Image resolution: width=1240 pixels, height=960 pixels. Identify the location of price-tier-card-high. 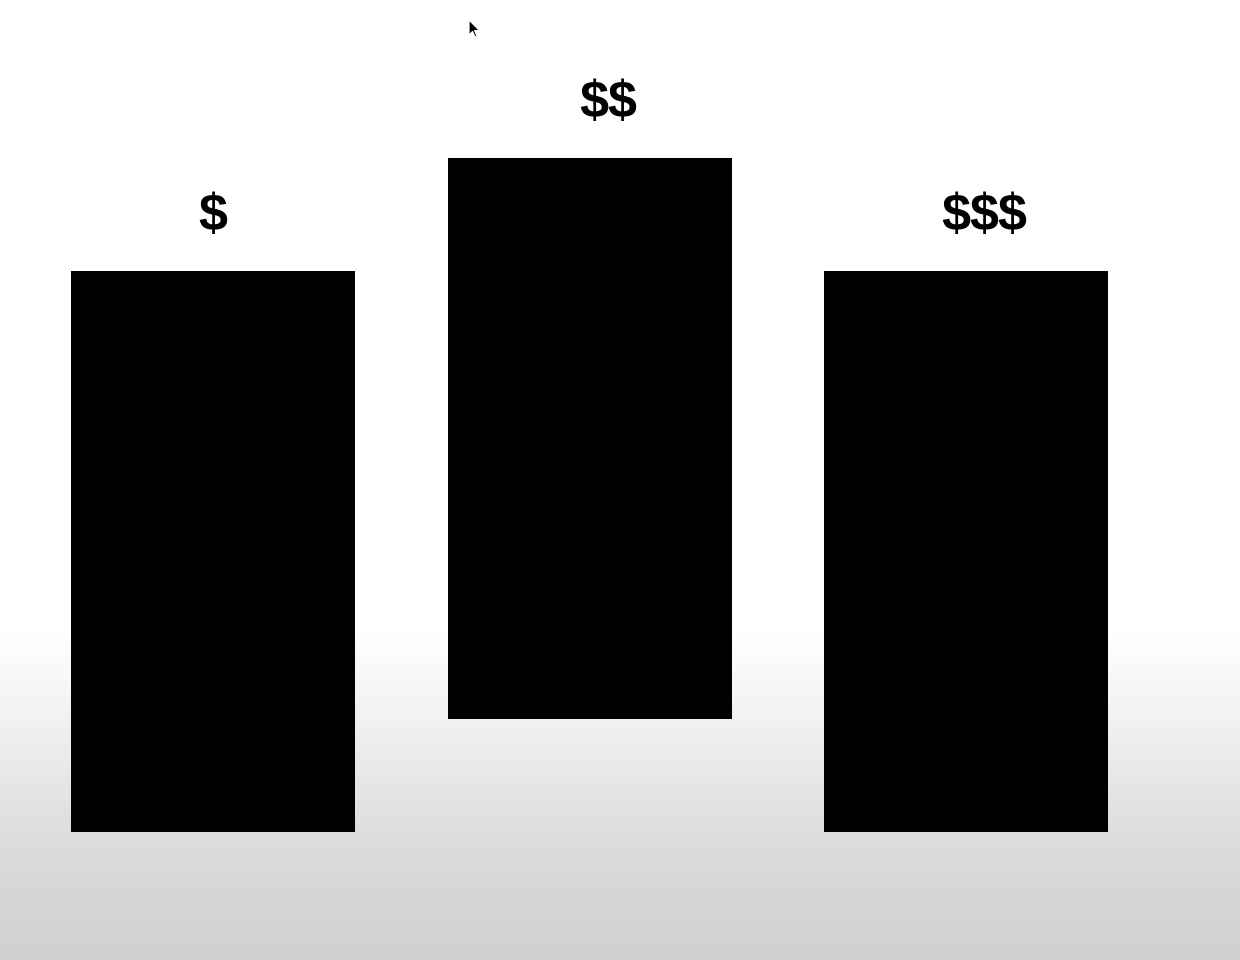
(966, 551).